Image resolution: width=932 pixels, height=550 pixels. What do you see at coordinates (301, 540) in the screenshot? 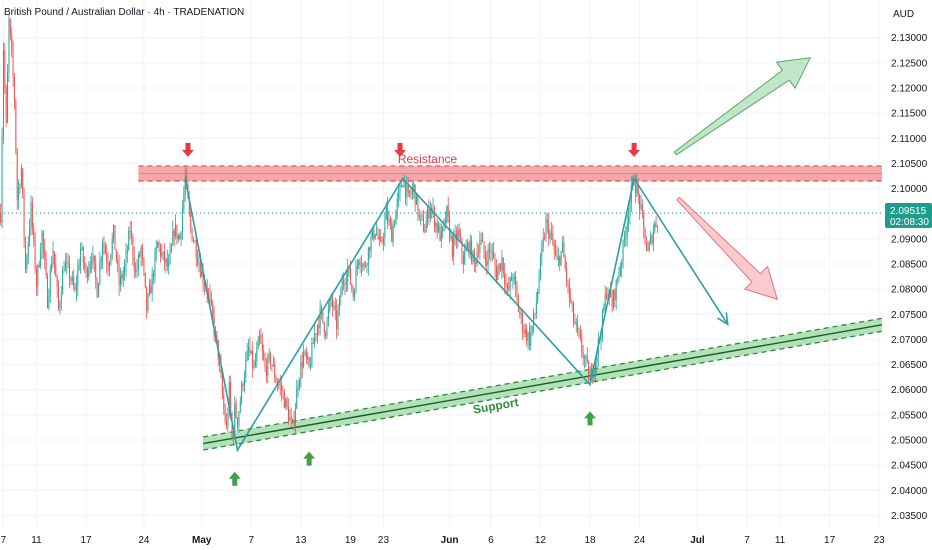
I see `x-tick-label: 13` at bounding box center [301, 540].